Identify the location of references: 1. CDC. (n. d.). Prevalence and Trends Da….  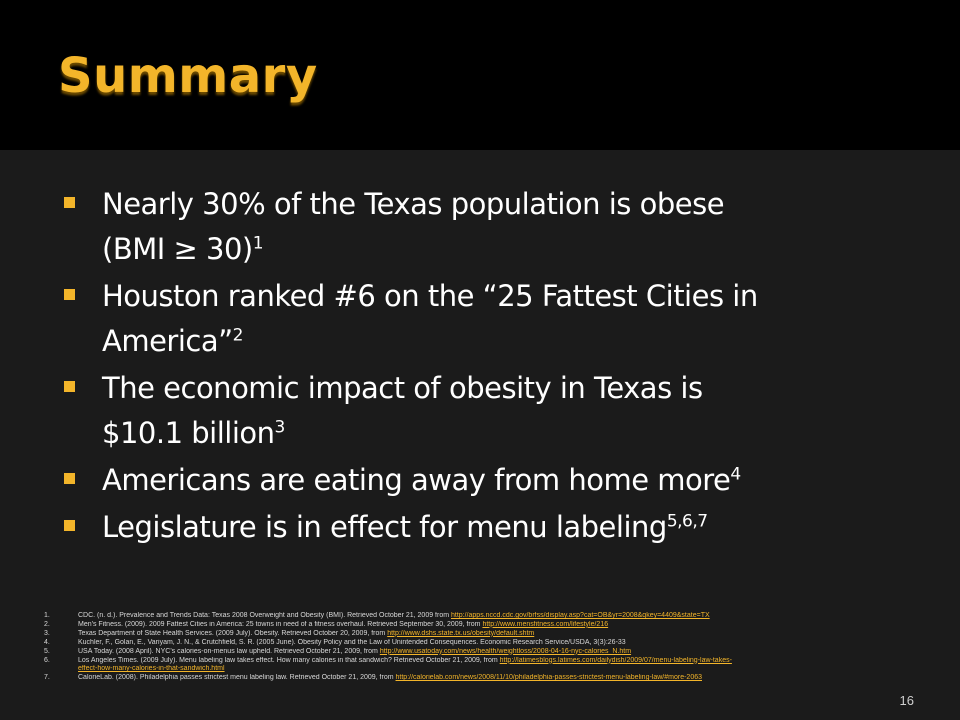
(474, 647).